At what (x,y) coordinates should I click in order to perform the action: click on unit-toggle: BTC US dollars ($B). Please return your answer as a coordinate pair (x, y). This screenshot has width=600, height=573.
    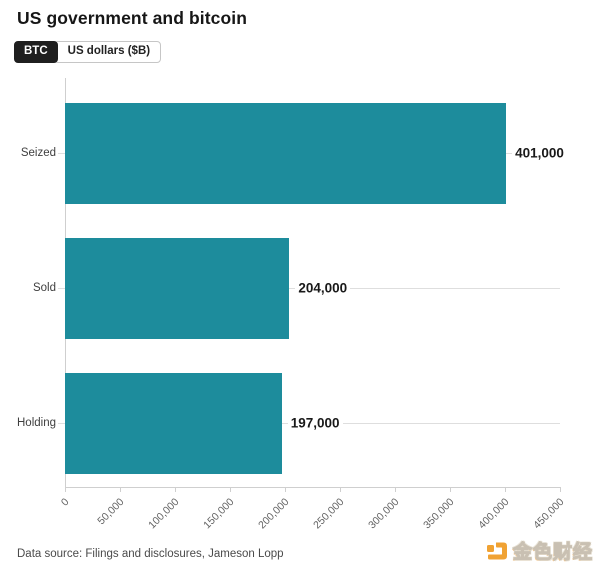
    Looking at the image, I should click on (88, 52).